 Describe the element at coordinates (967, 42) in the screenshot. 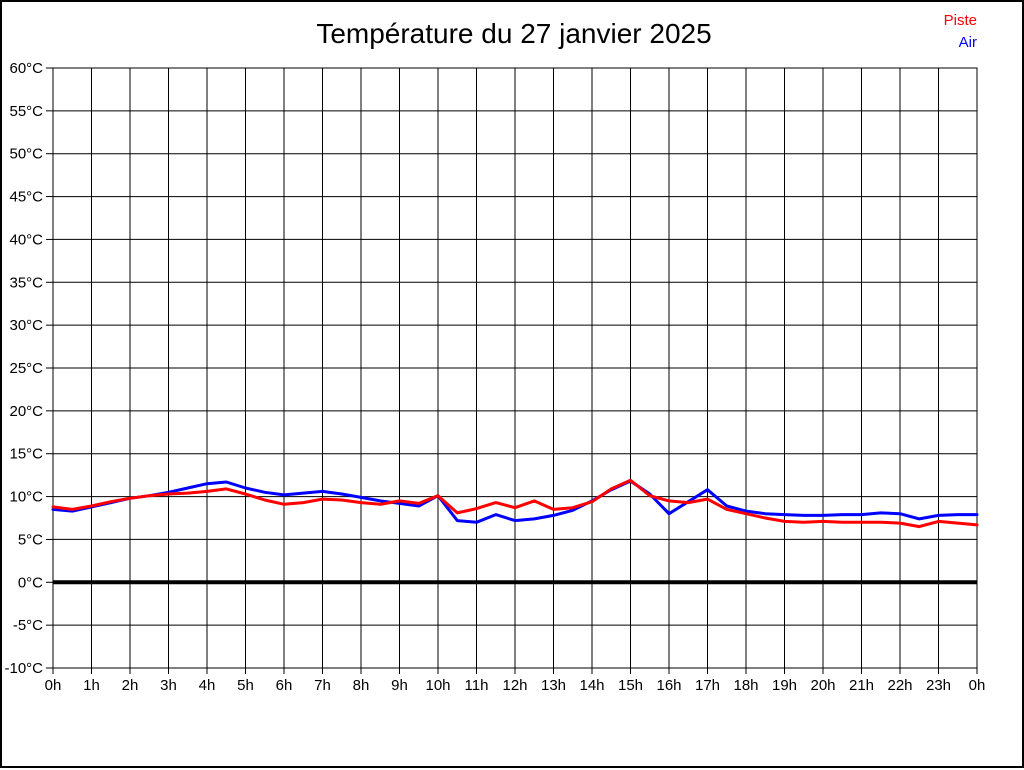

I see `legend-item-air: Air` at that location.